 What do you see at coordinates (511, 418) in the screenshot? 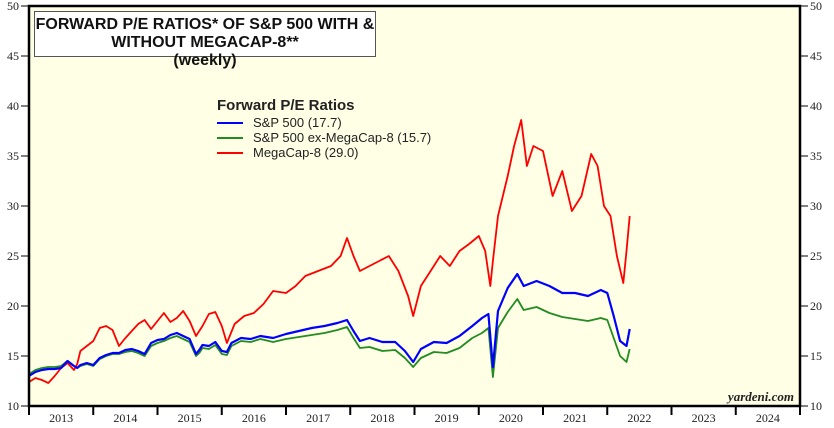
I see `x-tick-label: 2020` at bounding box center [511, 418].